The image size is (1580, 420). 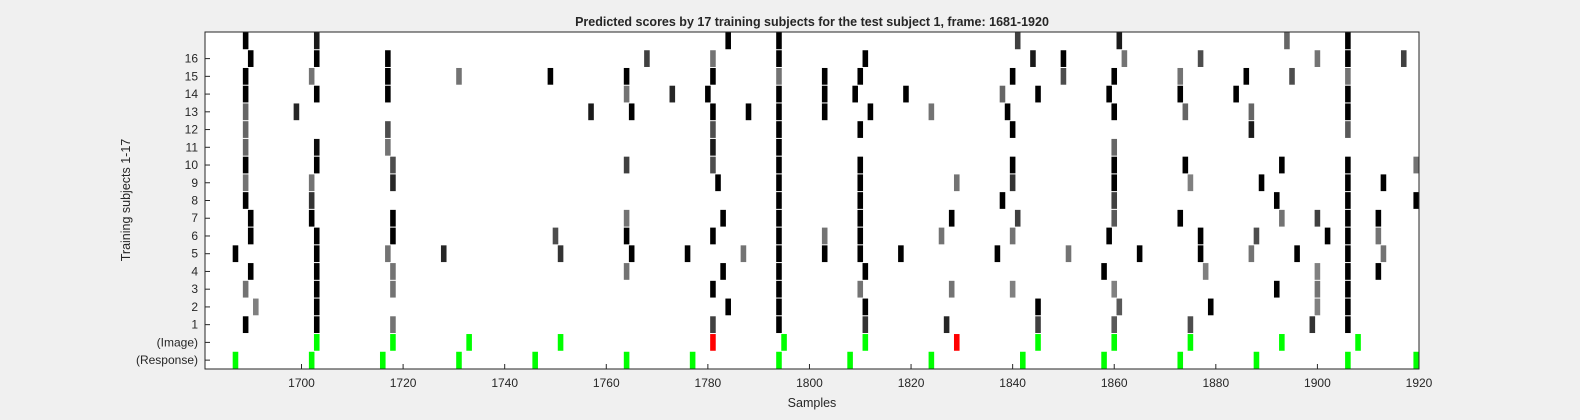 I want to click on y-tick-label: 2, so click(x=194, y=307).